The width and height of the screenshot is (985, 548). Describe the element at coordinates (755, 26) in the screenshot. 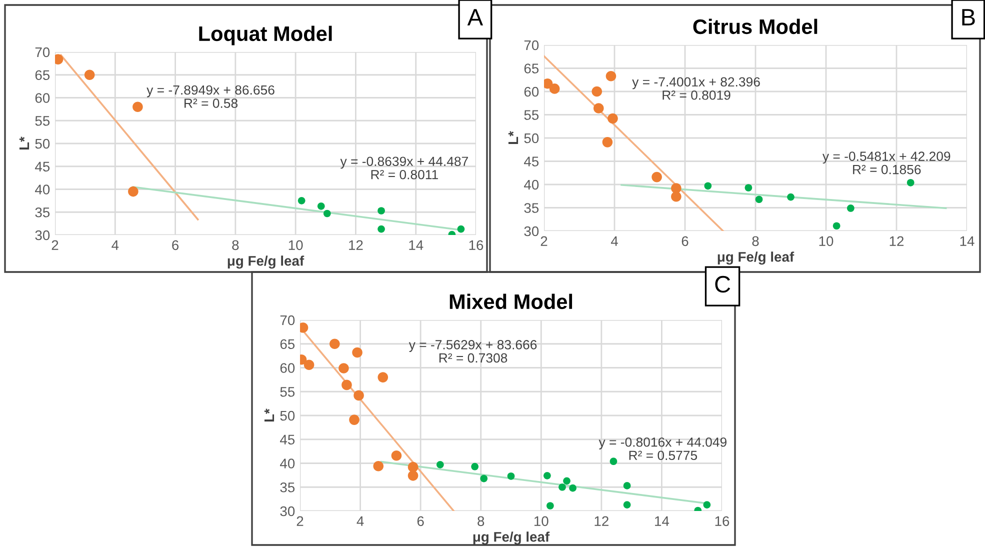

I see `chart-title: Citrus Model` at that location.